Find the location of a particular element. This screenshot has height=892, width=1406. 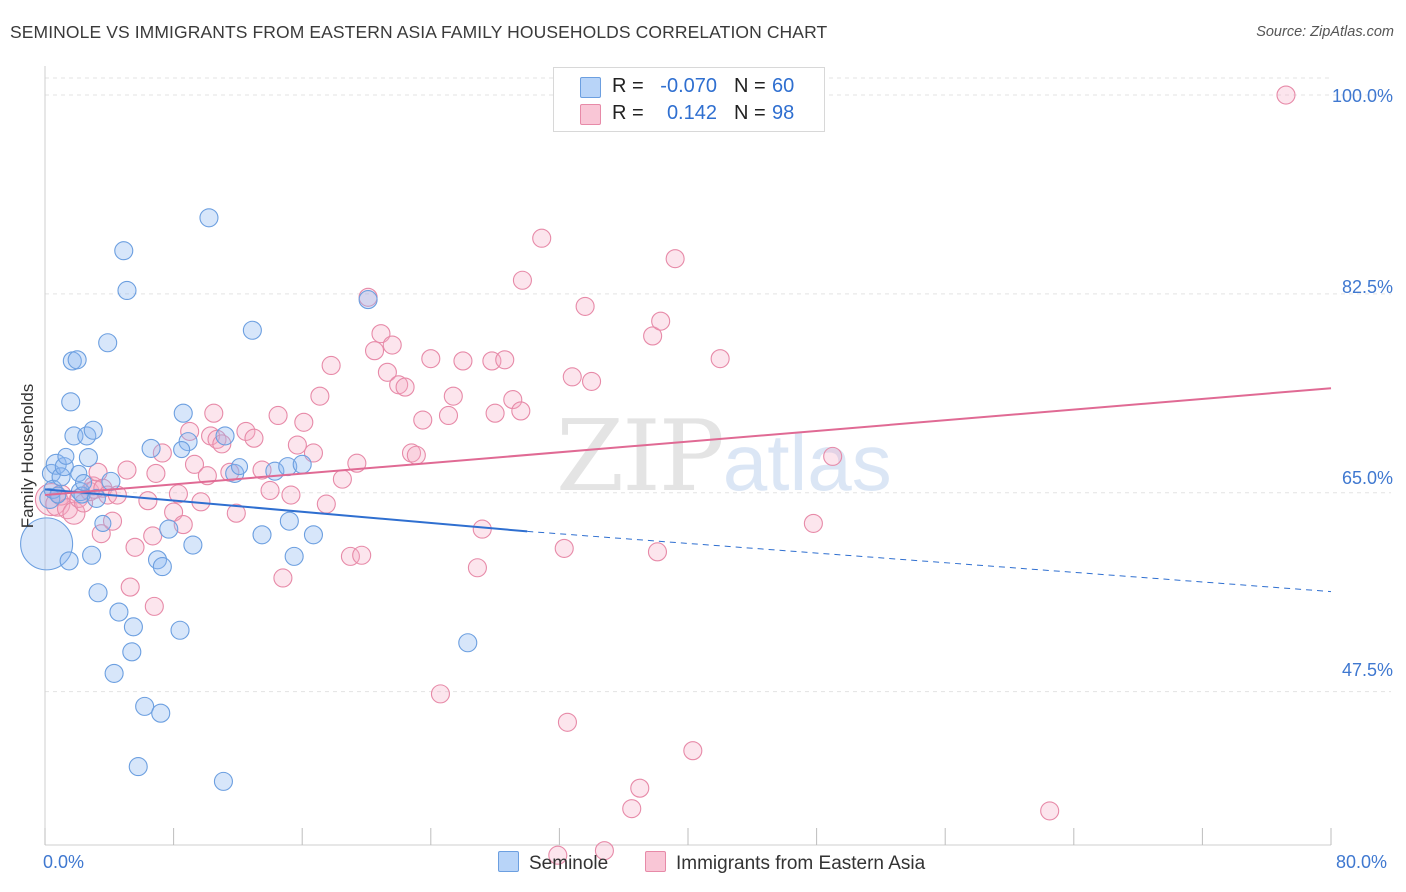

watermark-atlas: atlas is located at coordinates (807, 462).